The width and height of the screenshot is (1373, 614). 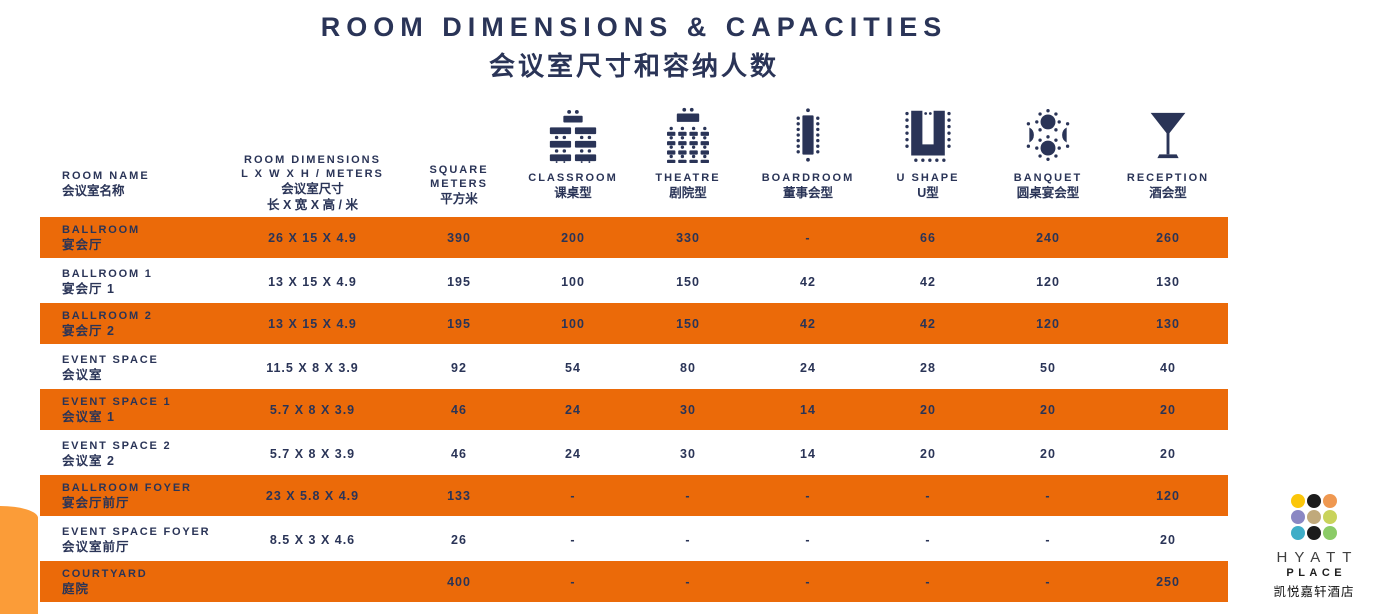 What do you see at coordinates (1168, 237) in the screenshot?
I see `reception-cell: 260` at bounding box center [1168, 237].